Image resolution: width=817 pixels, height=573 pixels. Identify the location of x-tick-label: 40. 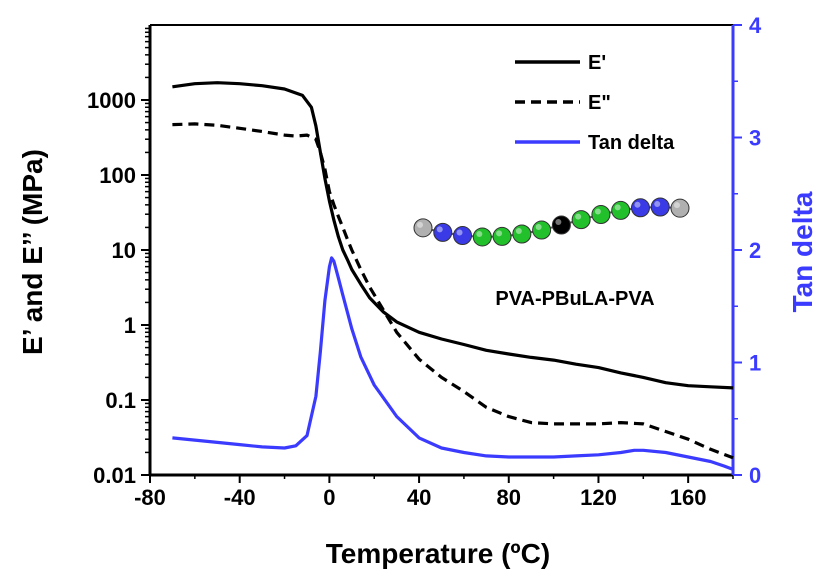
(419, 497).